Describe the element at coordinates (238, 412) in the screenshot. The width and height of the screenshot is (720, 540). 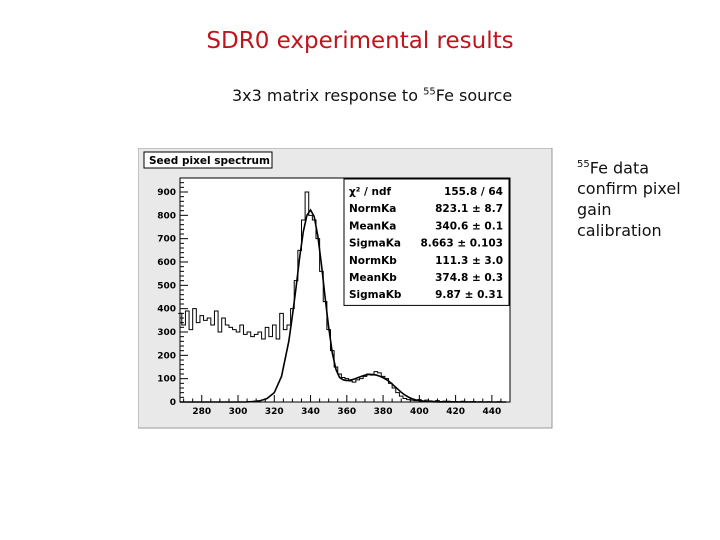
I see `x-tick-label: 300` at that location.